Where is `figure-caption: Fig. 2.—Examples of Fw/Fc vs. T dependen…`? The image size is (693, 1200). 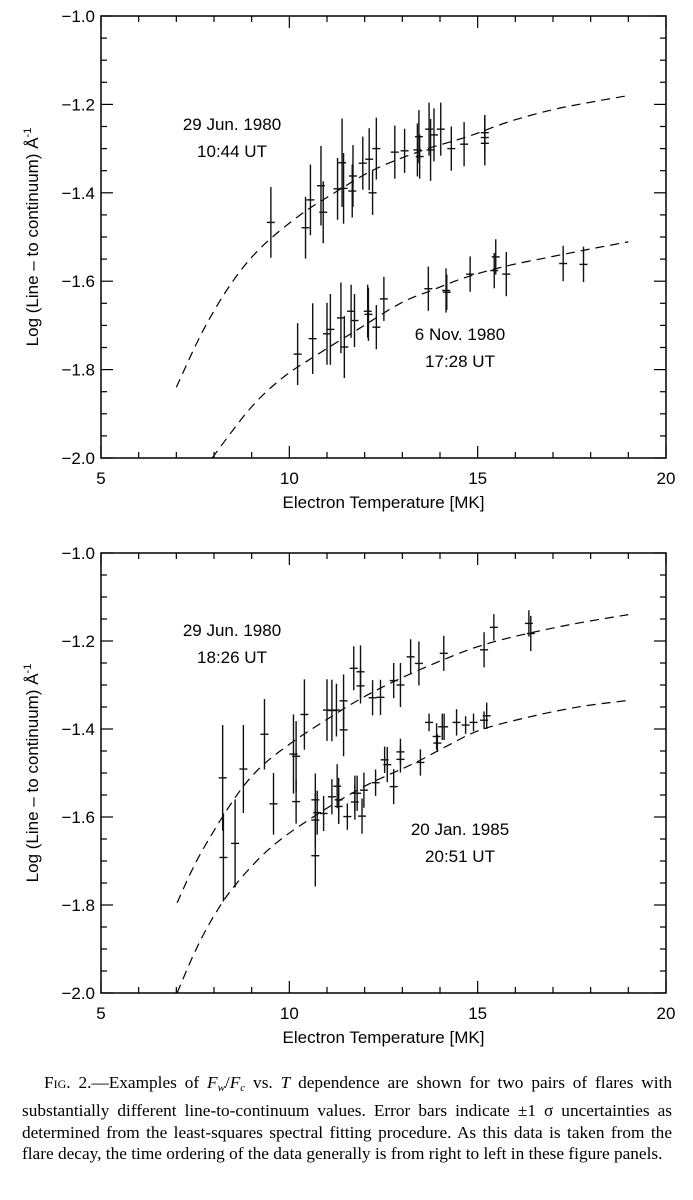
figure-caption: Fig. 2.—Examples of Fw/Fc vs. T dependen… is located at coordinates (347, 1118).